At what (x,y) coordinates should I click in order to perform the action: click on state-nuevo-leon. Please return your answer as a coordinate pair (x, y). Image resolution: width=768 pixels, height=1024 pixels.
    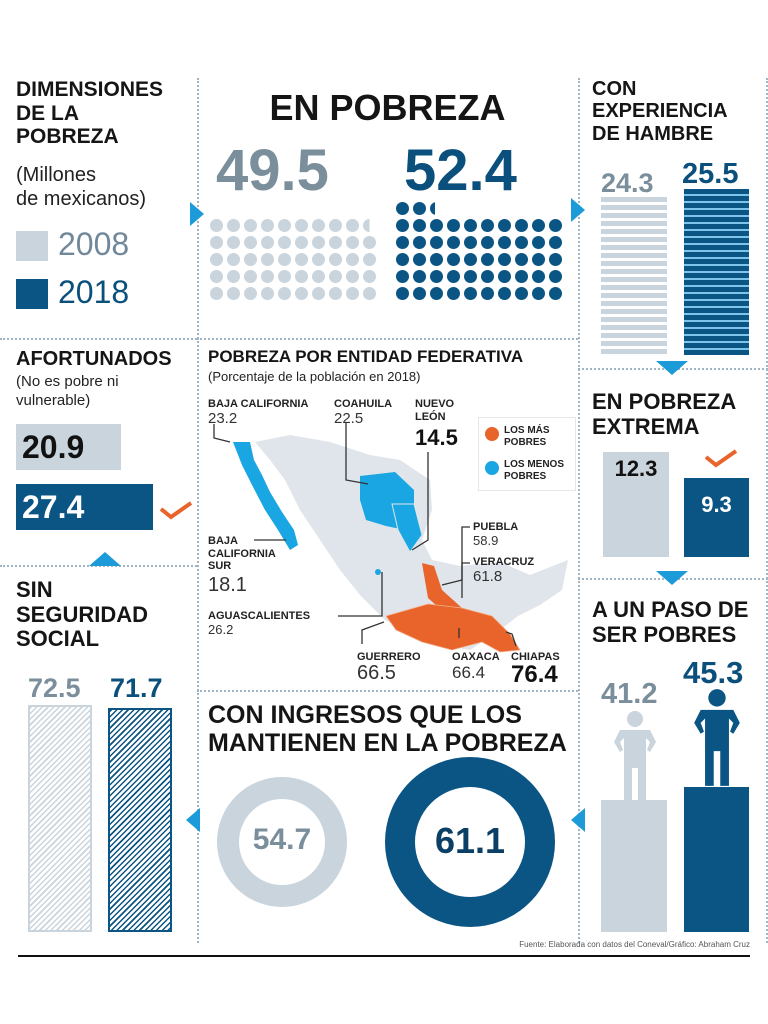
    Looking at the image, I should click on (407, 528).